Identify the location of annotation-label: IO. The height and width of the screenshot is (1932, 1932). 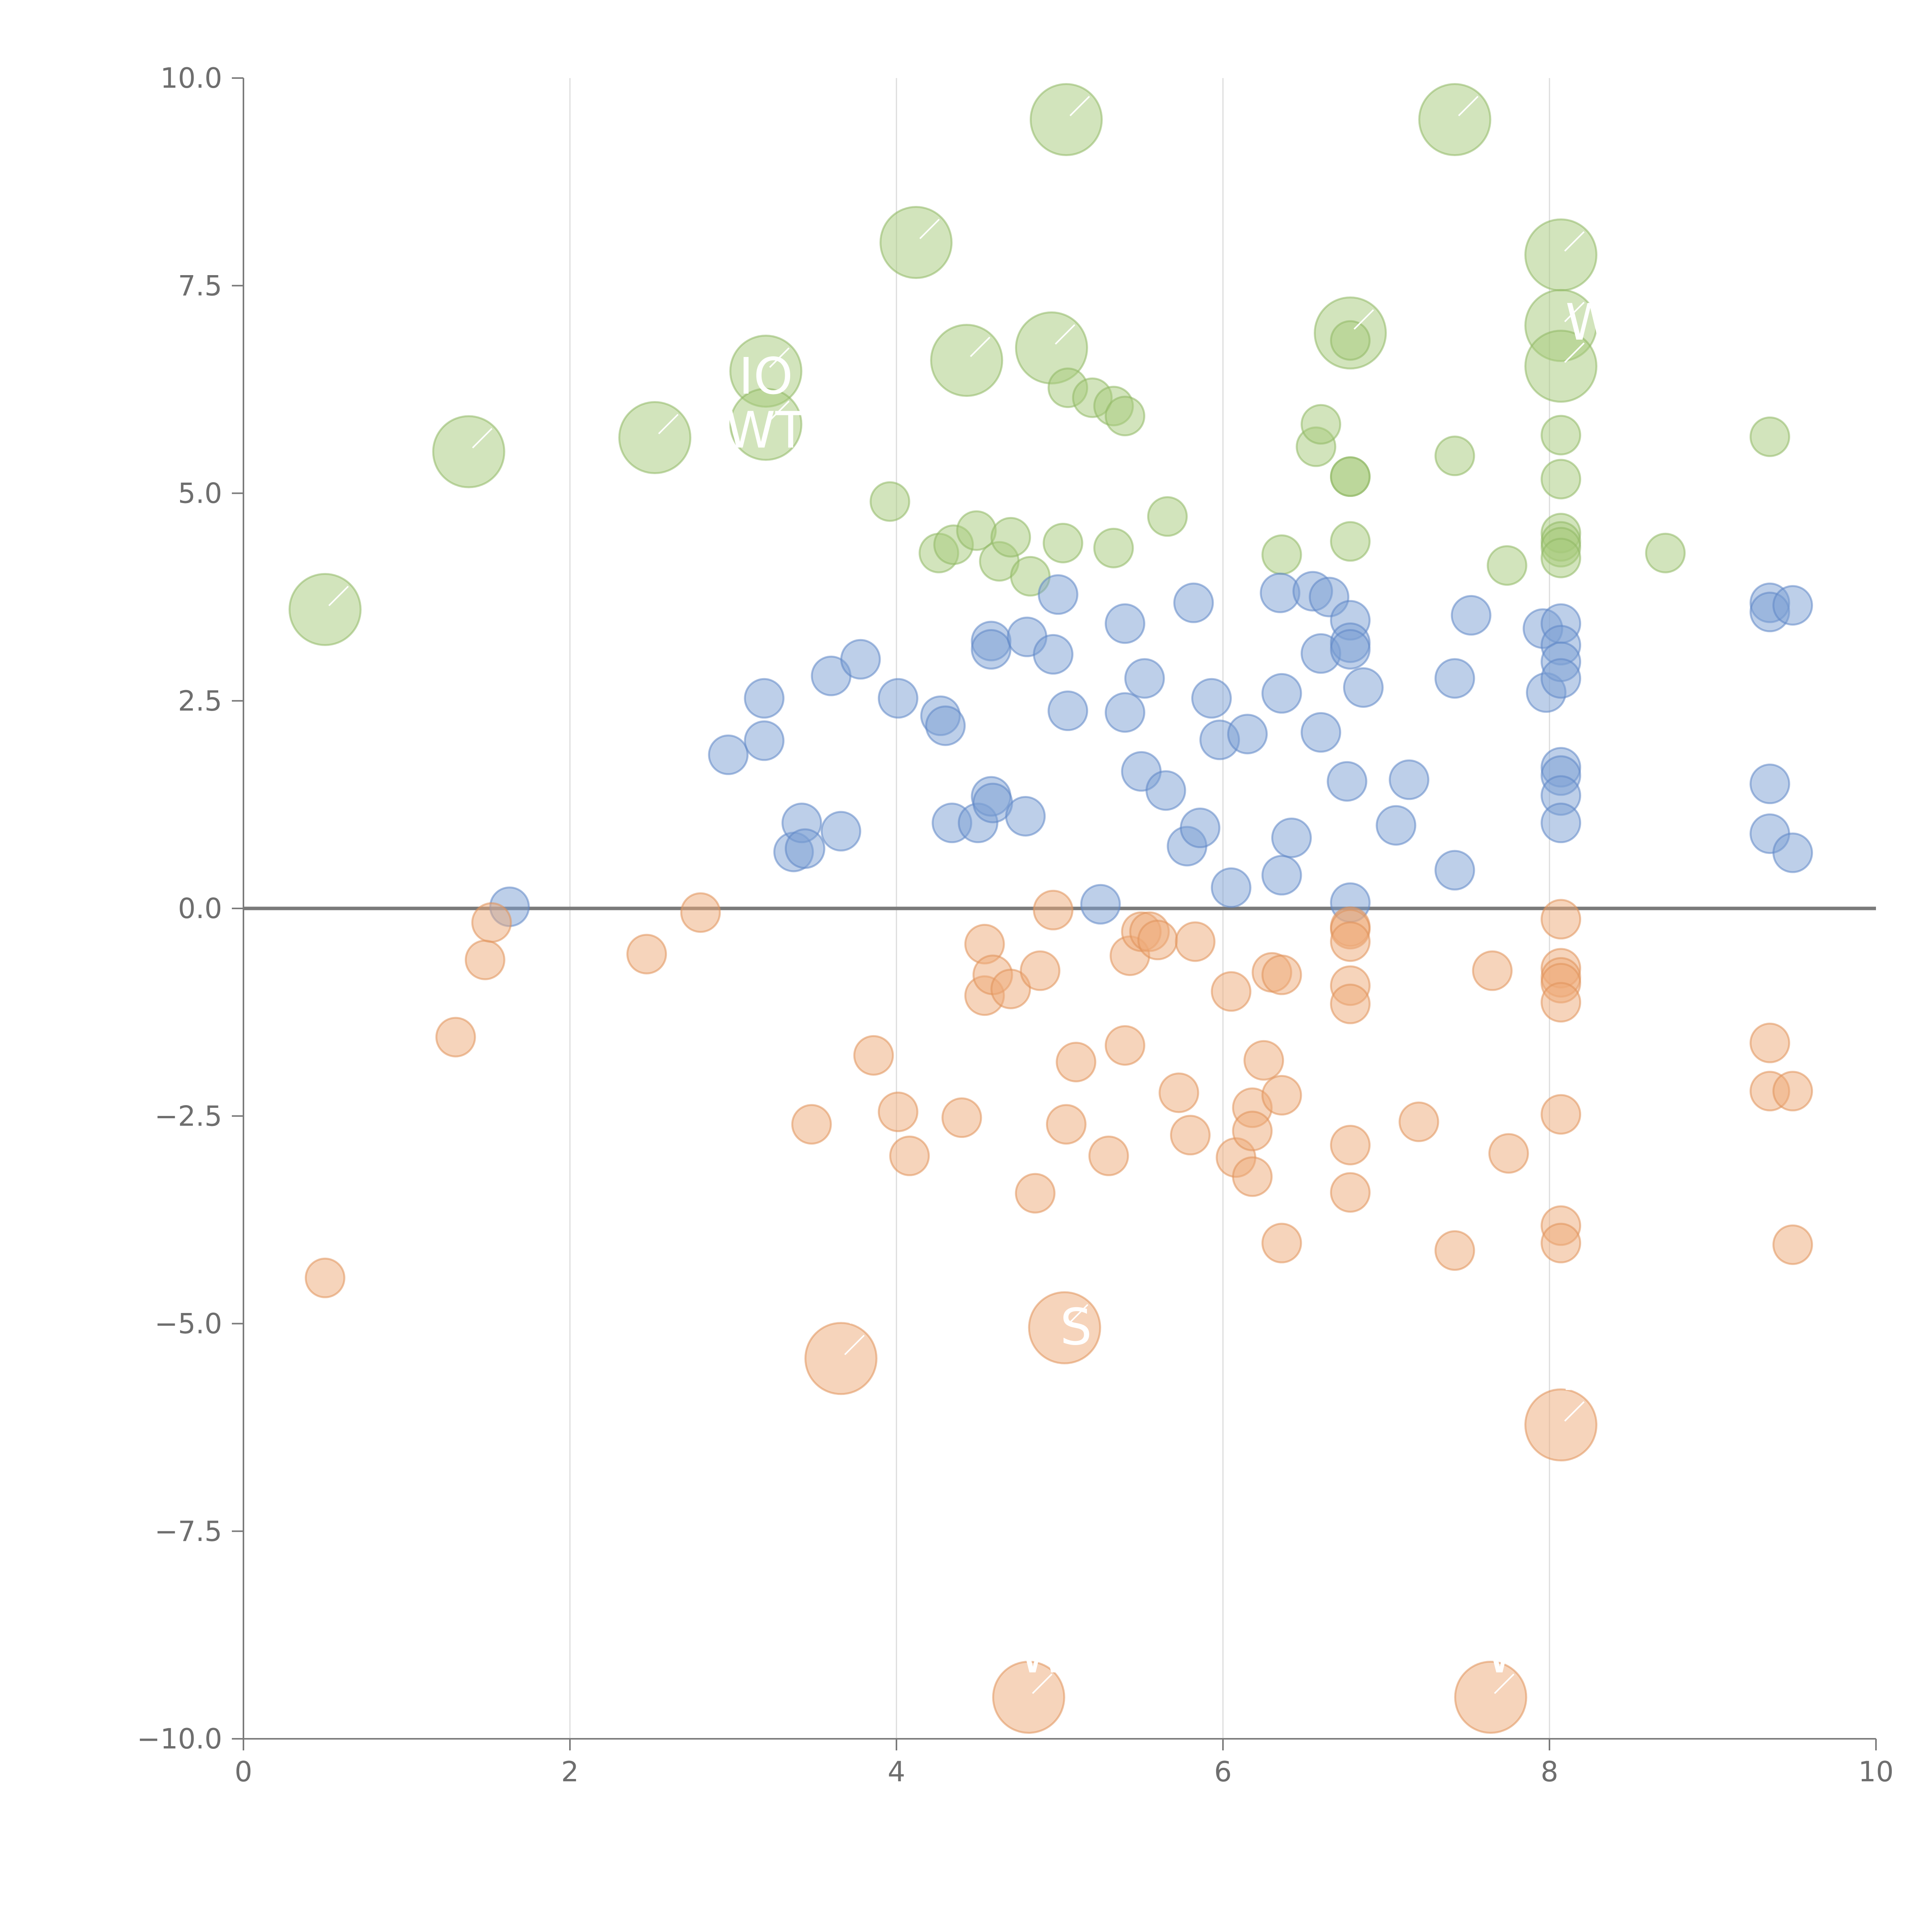
(766, 376).